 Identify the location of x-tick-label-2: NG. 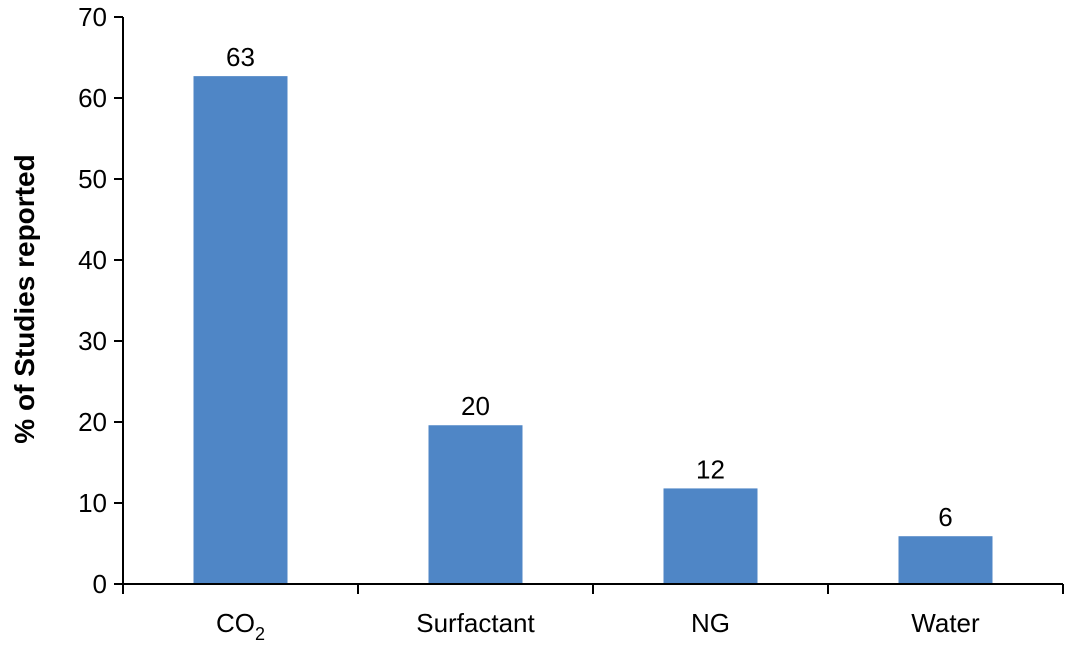
(710, 623).